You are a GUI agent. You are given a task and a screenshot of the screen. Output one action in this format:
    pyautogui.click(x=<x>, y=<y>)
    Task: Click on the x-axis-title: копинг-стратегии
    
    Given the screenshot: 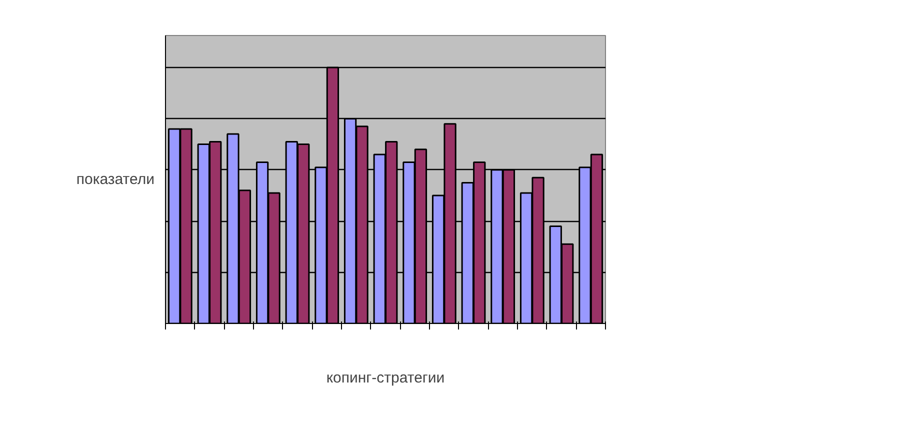 What is the action you would take?
    pyautogui.click(x=385, y=378)
    